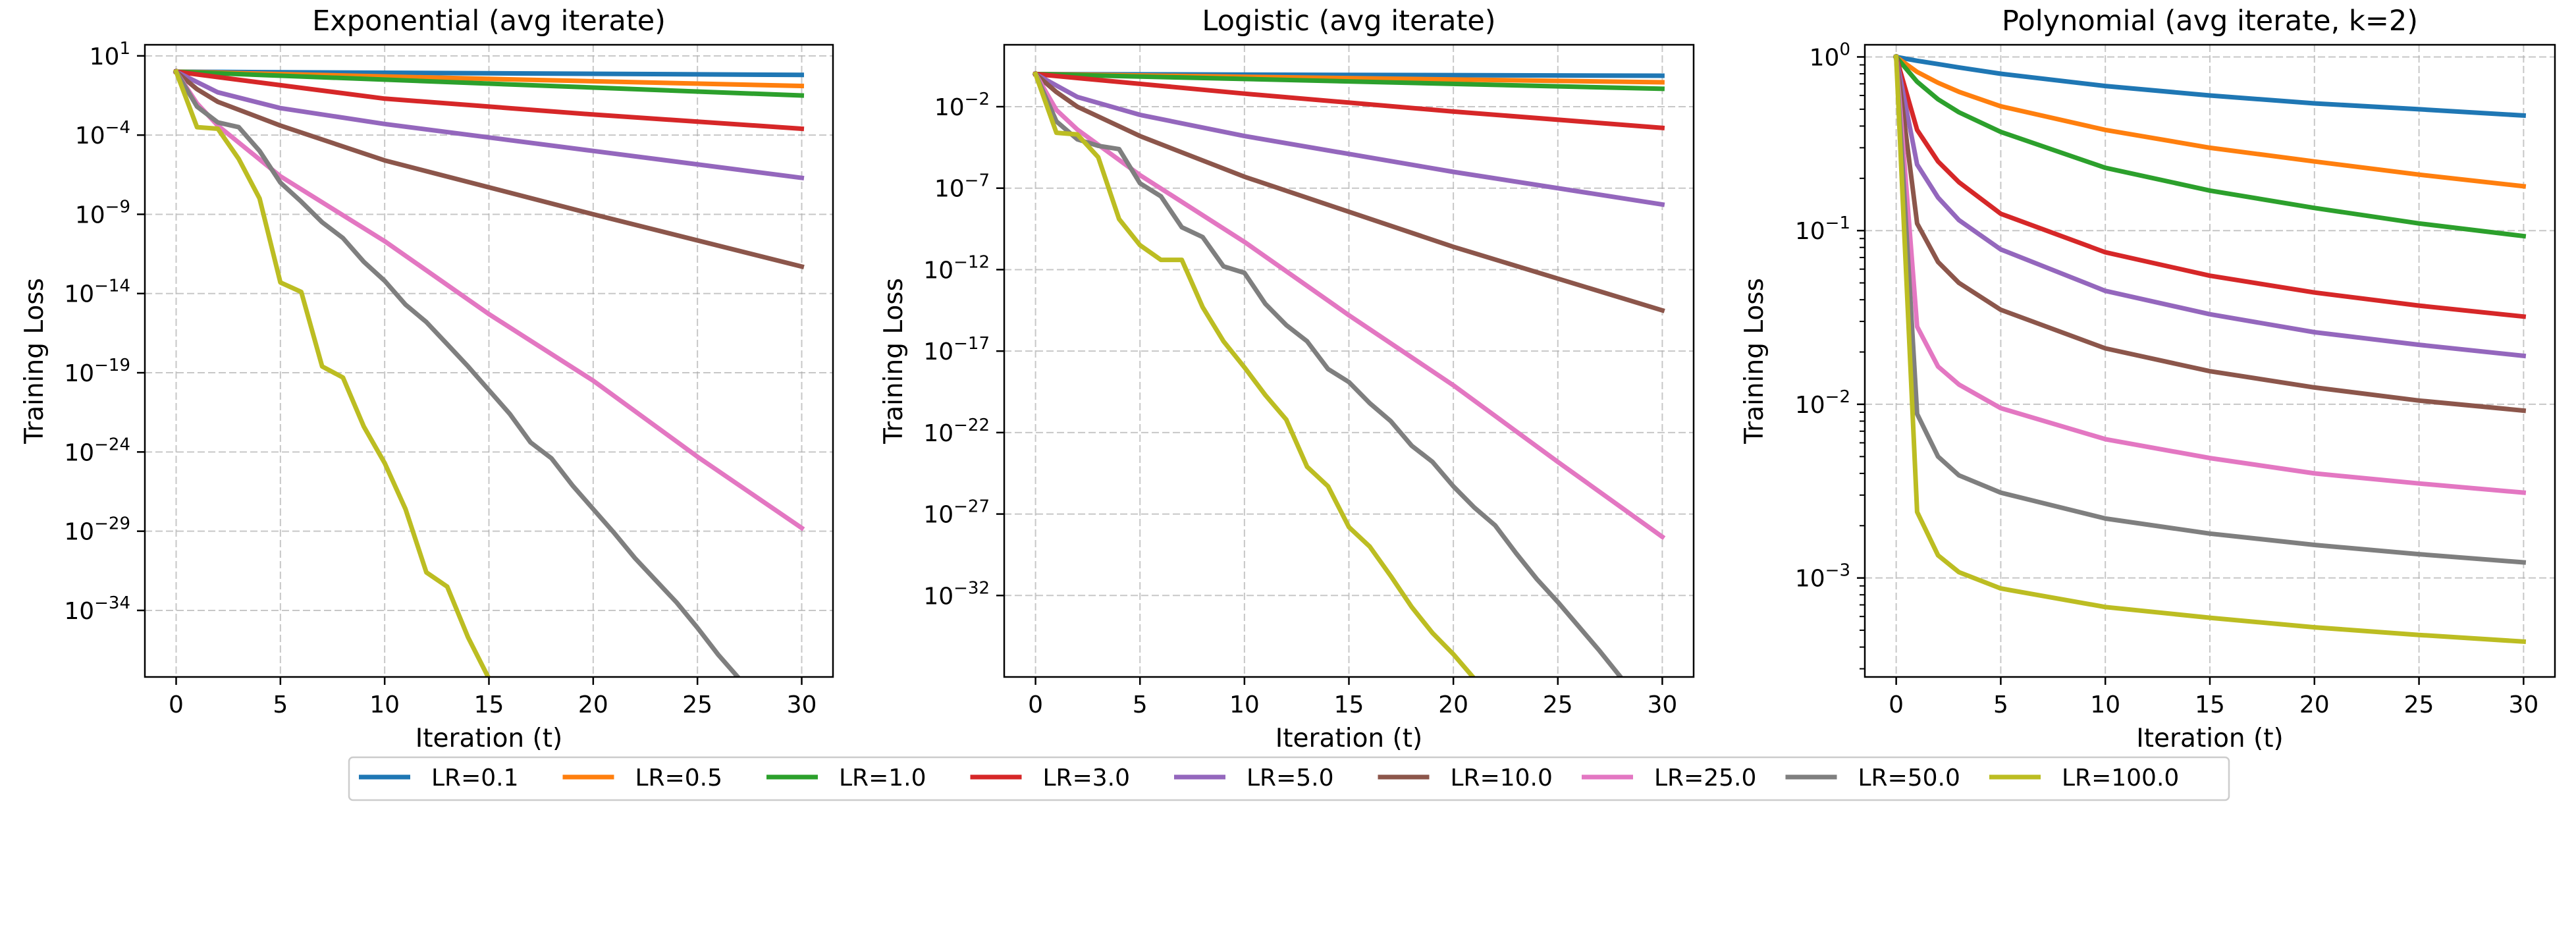  What do you see at coordinates (1830, 55) in the screenshot?
I see `y-tick-label: 10⁰` at bounding box center [1830, 55].